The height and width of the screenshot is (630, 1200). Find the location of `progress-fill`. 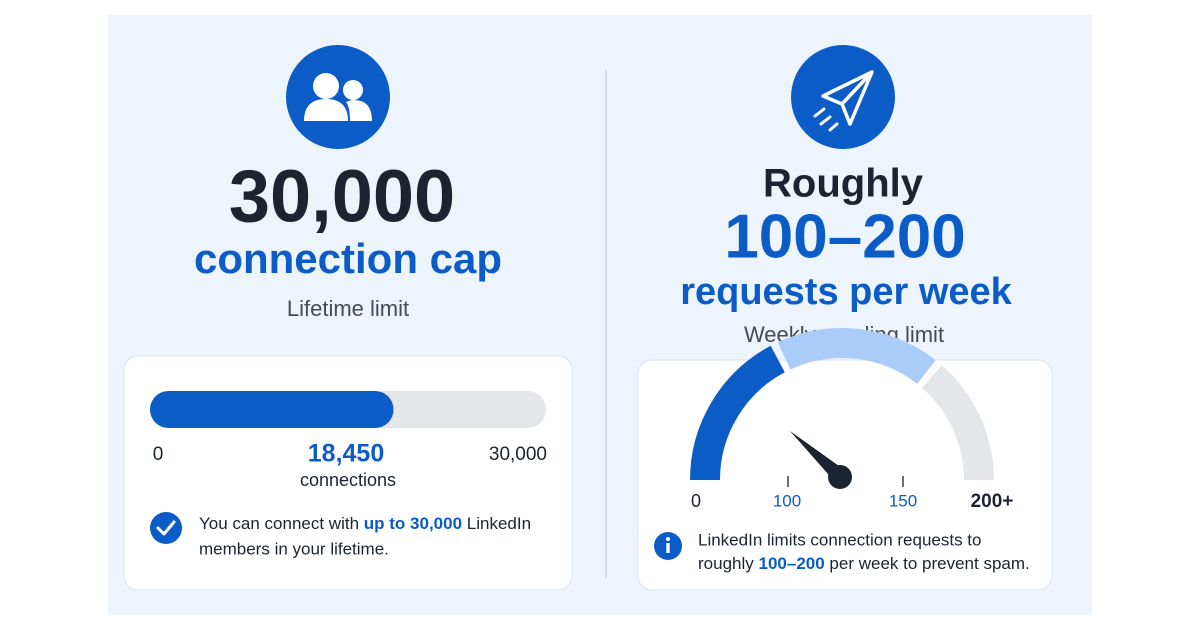

progress-fill is located at coordinates (272, 409).